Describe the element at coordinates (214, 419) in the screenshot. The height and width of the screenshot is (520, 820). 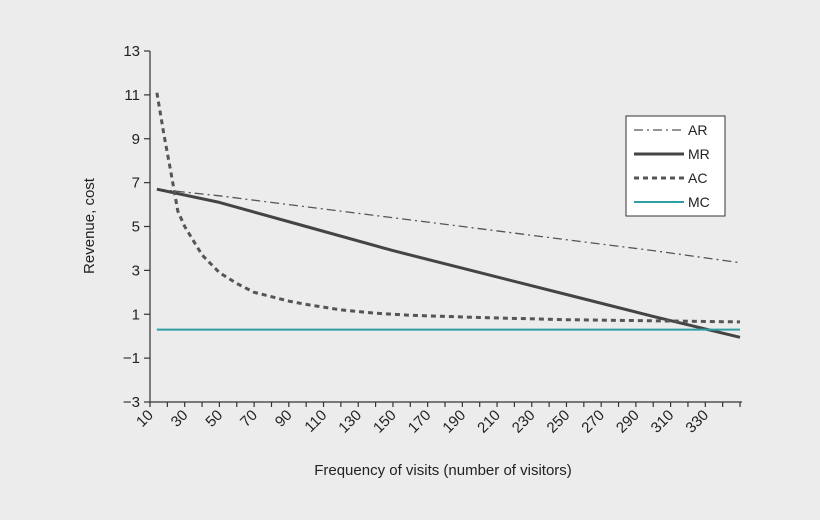
I see `x-tick-label: 50` at that location.